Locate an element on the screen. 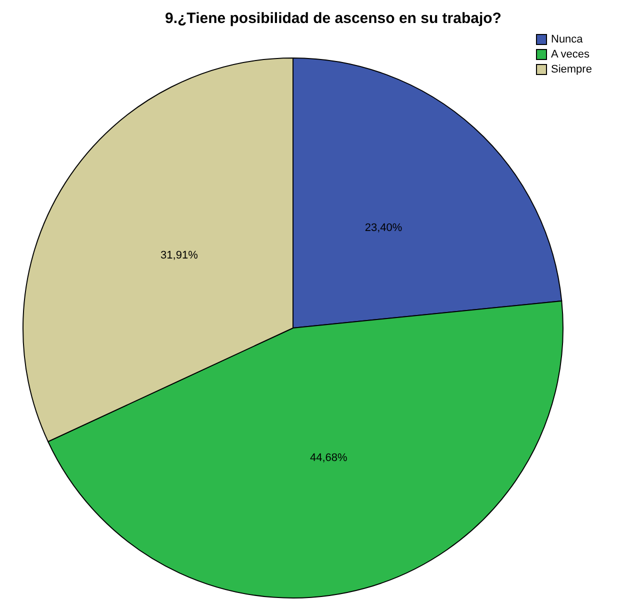 This screenshot has height=608, width=628. legend-label: Siempre is located at coordinates (571, 70).